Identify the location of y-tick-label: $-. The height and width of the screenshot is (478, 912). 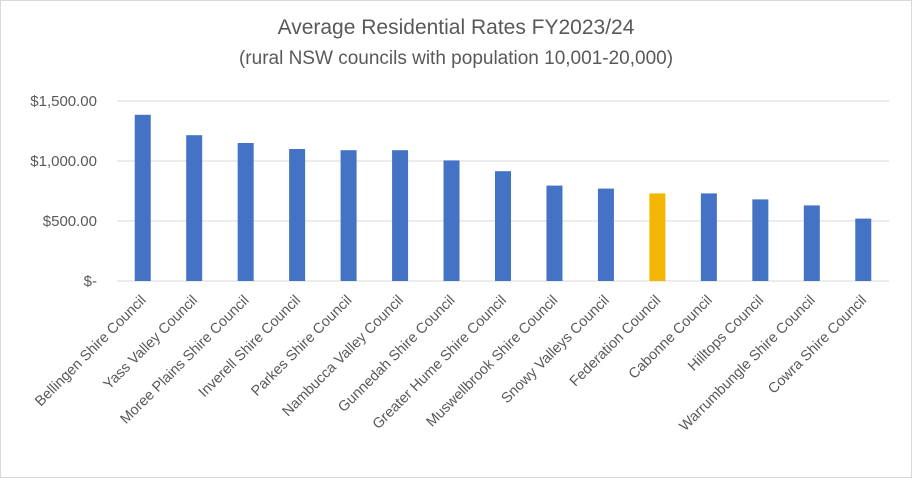
(90, 281).